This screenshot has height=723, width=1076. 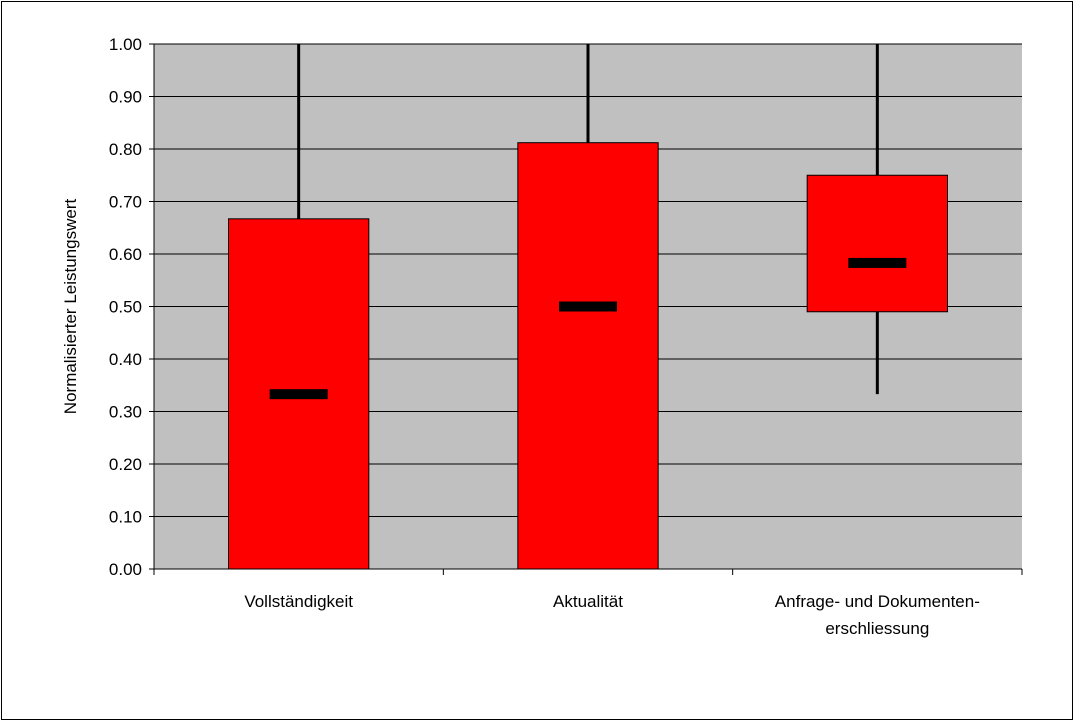 I want to click on x-category-label: Vollständigkeit, so click(x=298, y=601).